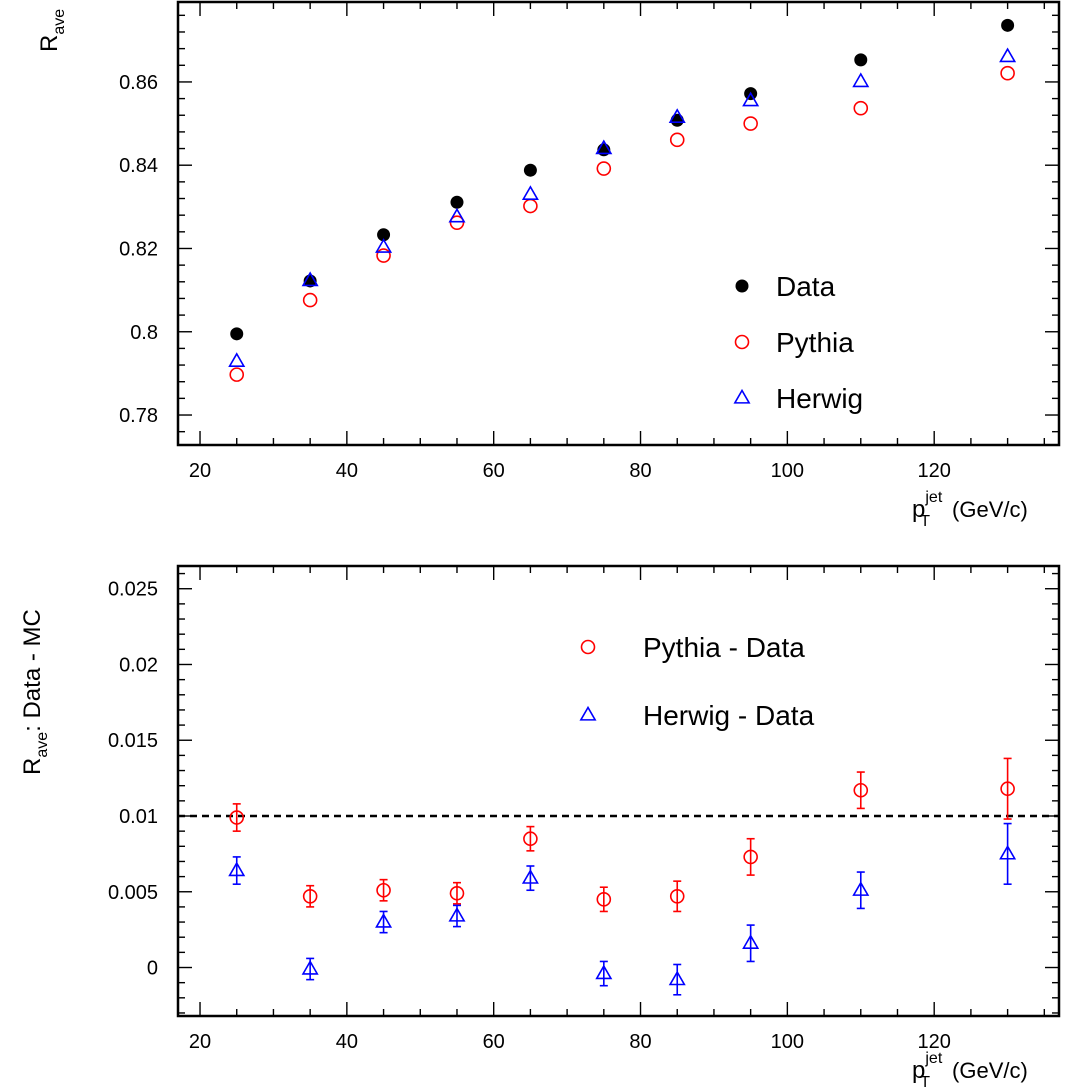 The image size is (1071, 1092). What do you see at coordinates (815, 342) in the screenshot?
I see `legend-label-pythia: Pythia` at bounding box center [815, 342].